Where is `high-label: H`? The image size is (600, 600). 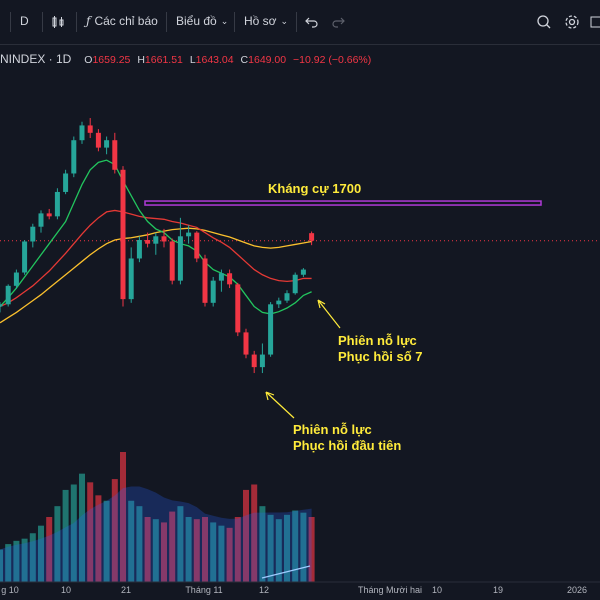
high-label: H is located at coordinates (141, 60).